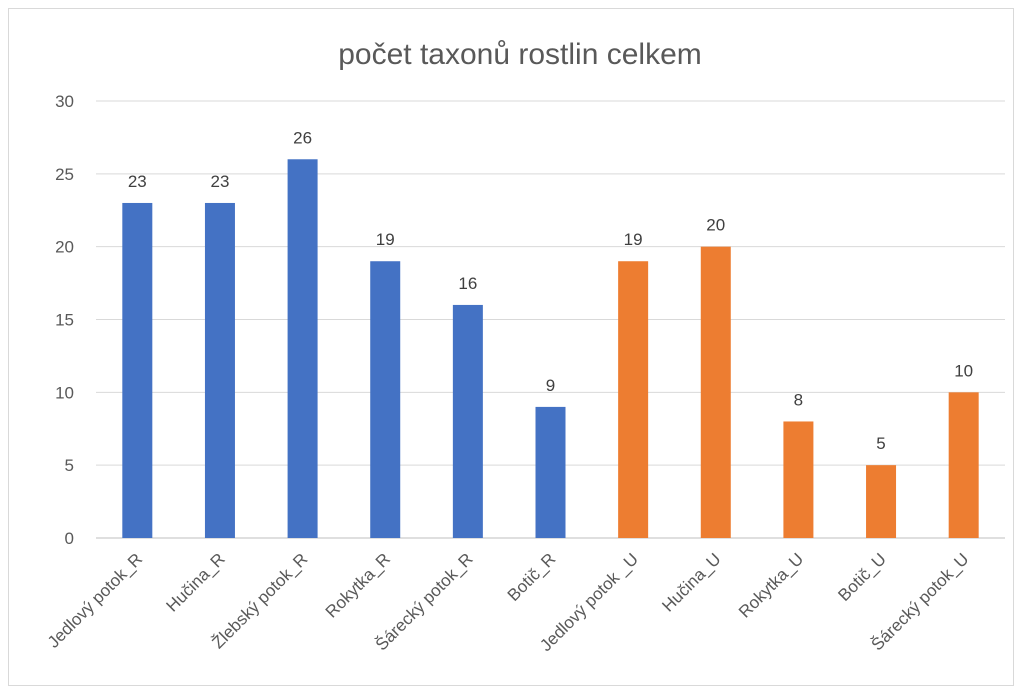 The width and height of the screenshot is (1022, 693). Describe the element at coordinates (771, 585) in the screenshot. I see `x-tick-label: Rokytka_U` at that location.